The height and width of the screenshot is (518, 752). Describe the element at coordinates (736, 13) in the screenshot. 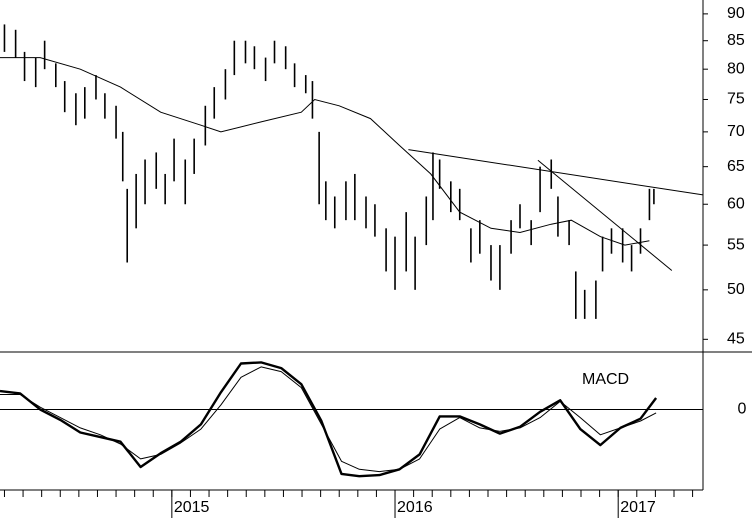

I see `y-tick-label: 90` at that location.